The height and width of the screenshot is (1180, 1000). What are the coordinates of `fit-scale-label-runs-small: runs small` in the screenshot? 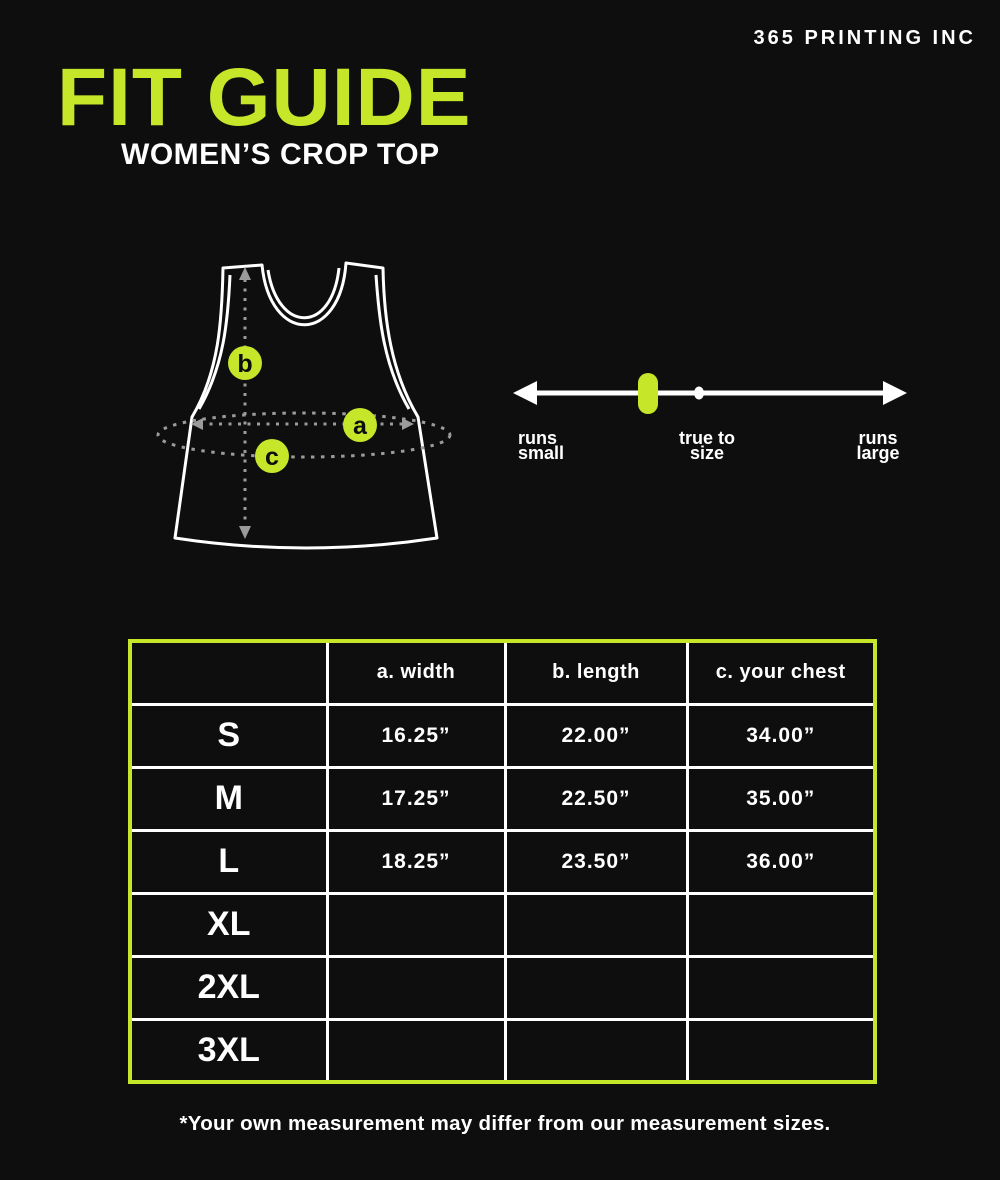 It's located at (541, 445).